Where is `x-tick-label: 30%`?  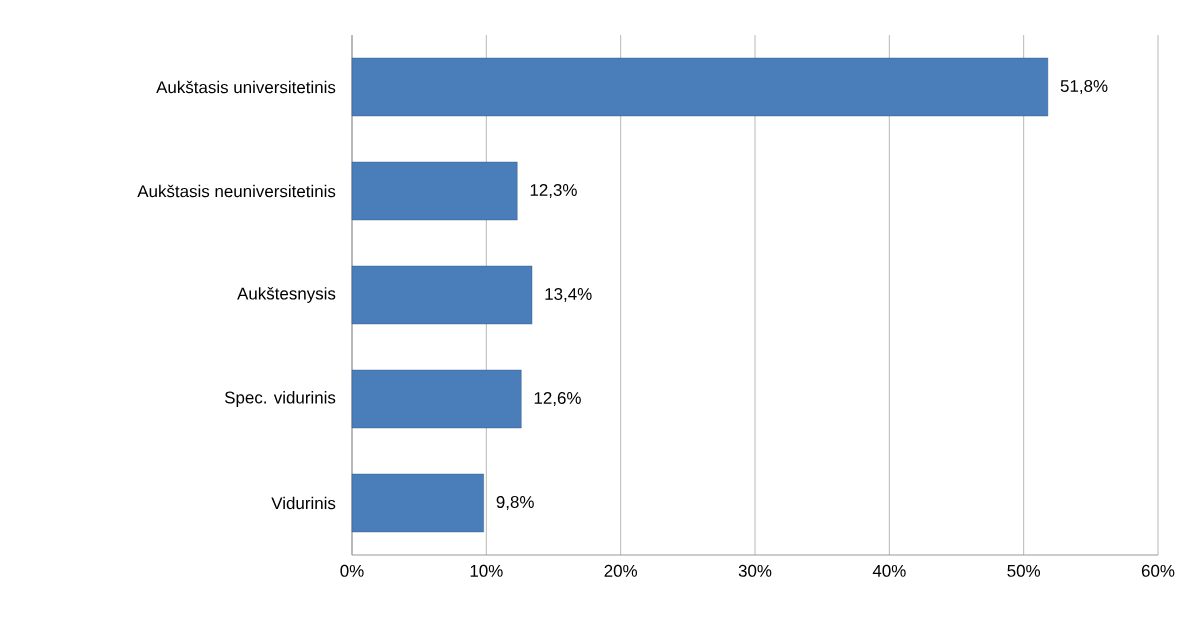 x-tick-label: 30% is located at coordinates (755, 570).